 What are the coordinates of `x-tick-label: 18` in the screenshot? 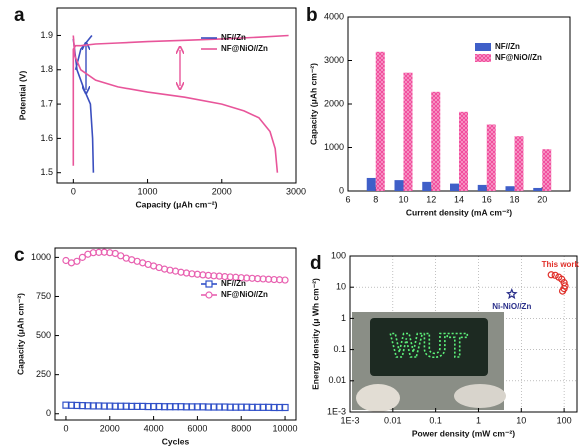 It's located at (514, 199).